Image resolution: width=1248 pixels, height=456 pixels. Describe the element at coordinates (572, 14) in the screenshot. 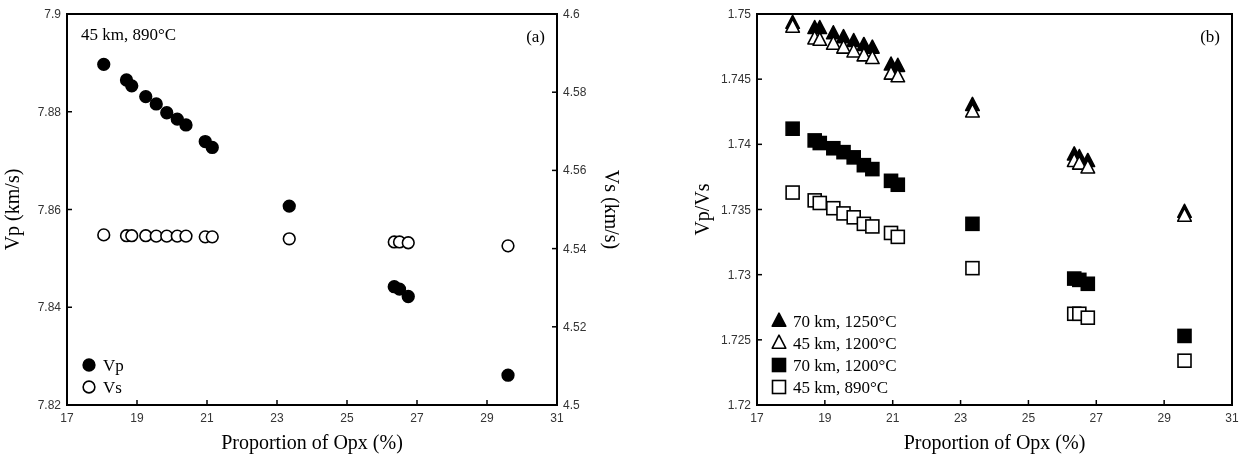

I see `y2-tick-label: 4.6` at that location.